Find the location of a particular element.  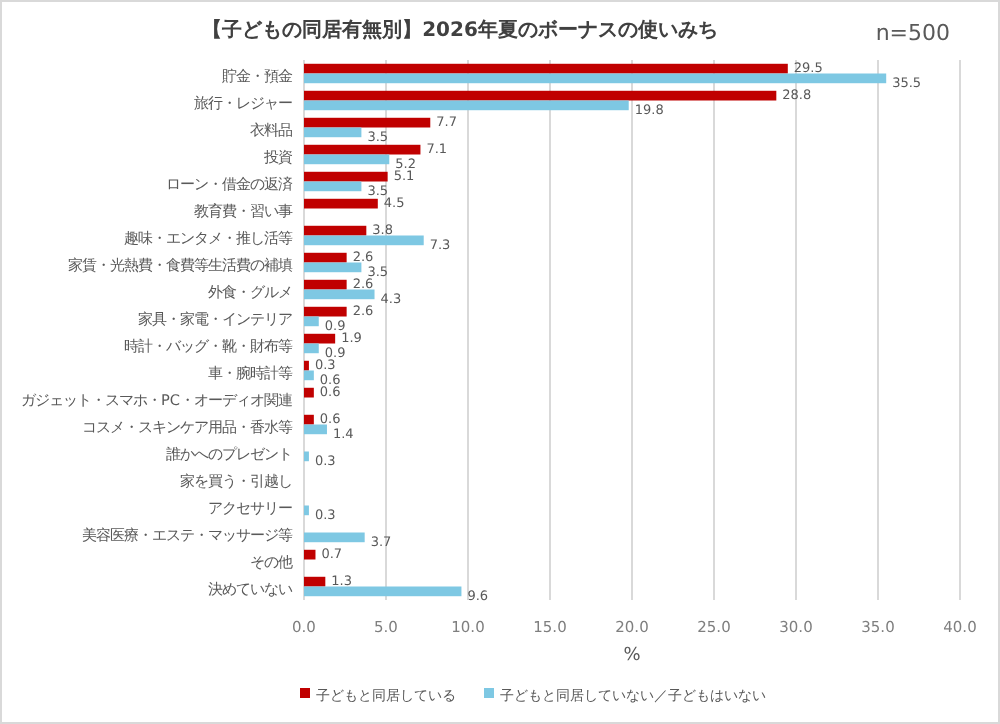

x-axis-title: % is located at coordinates (632, 656).